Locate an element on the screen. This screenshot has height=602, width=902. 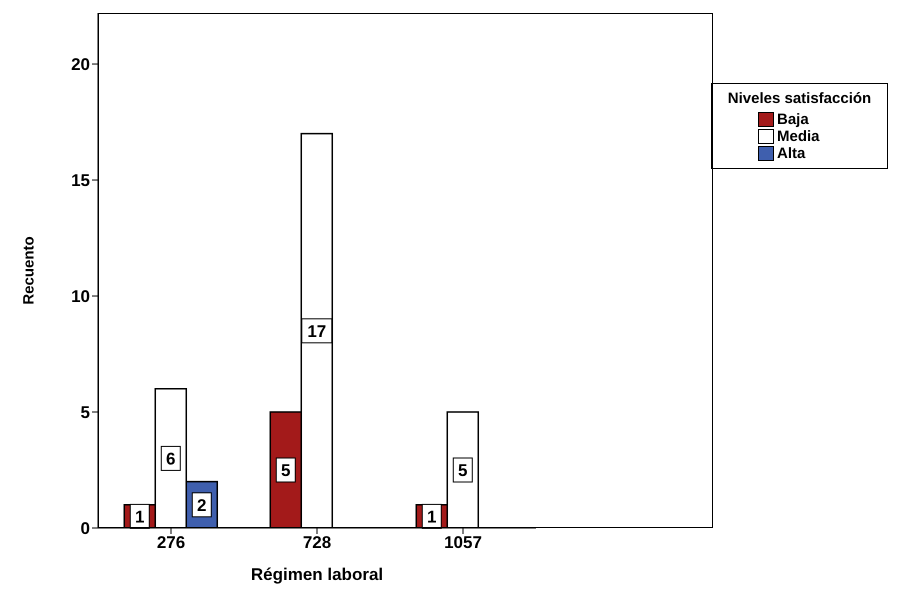
x-tick-label: 276 is located at coordinates (171, 542).